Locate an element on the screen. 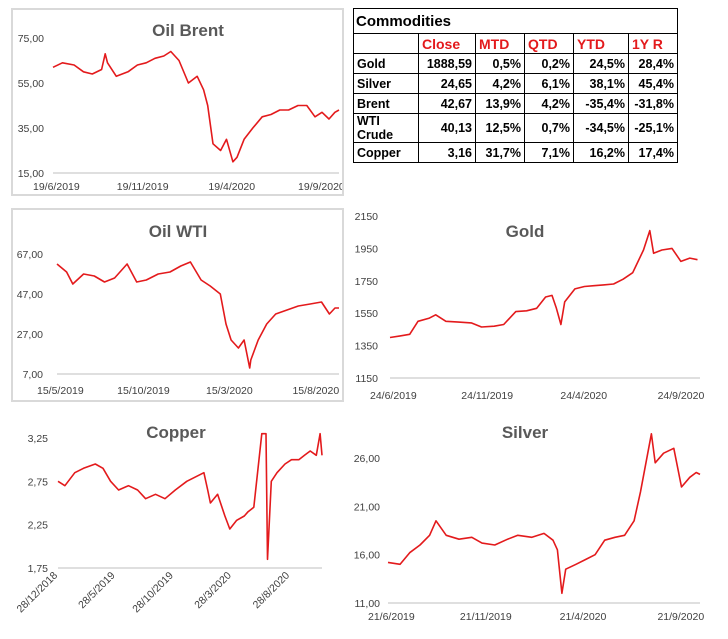  table-cell: 3,16 is located at coordinates (447, 152).